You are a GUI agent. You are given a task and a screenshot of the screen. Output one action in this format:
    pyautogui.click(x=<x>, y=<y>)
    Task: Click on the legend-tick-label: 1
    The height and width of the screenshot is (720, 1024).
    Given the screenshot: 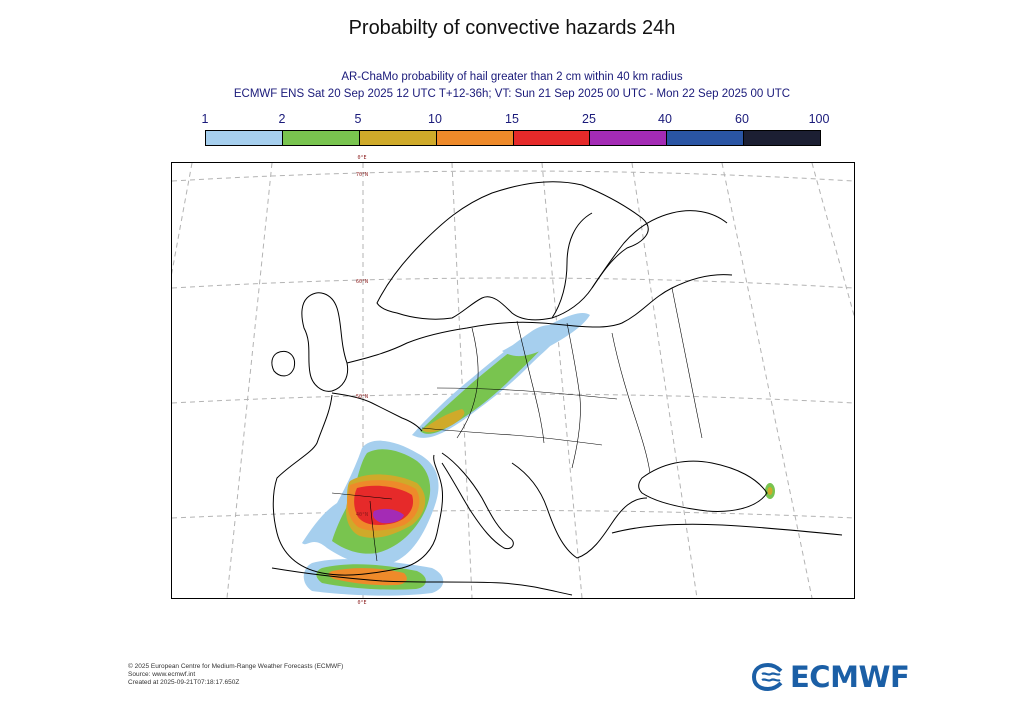 What is the action you would take?
    pyautogui.click(x=205, y=119)
    